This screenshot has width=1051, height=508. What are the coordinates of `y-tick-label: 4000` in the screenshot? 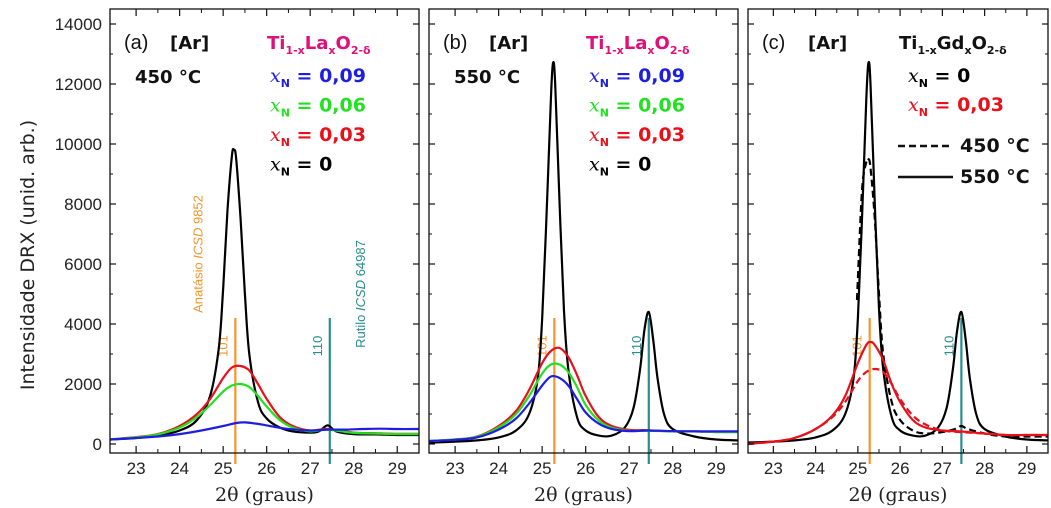 It's located at (83, 324).